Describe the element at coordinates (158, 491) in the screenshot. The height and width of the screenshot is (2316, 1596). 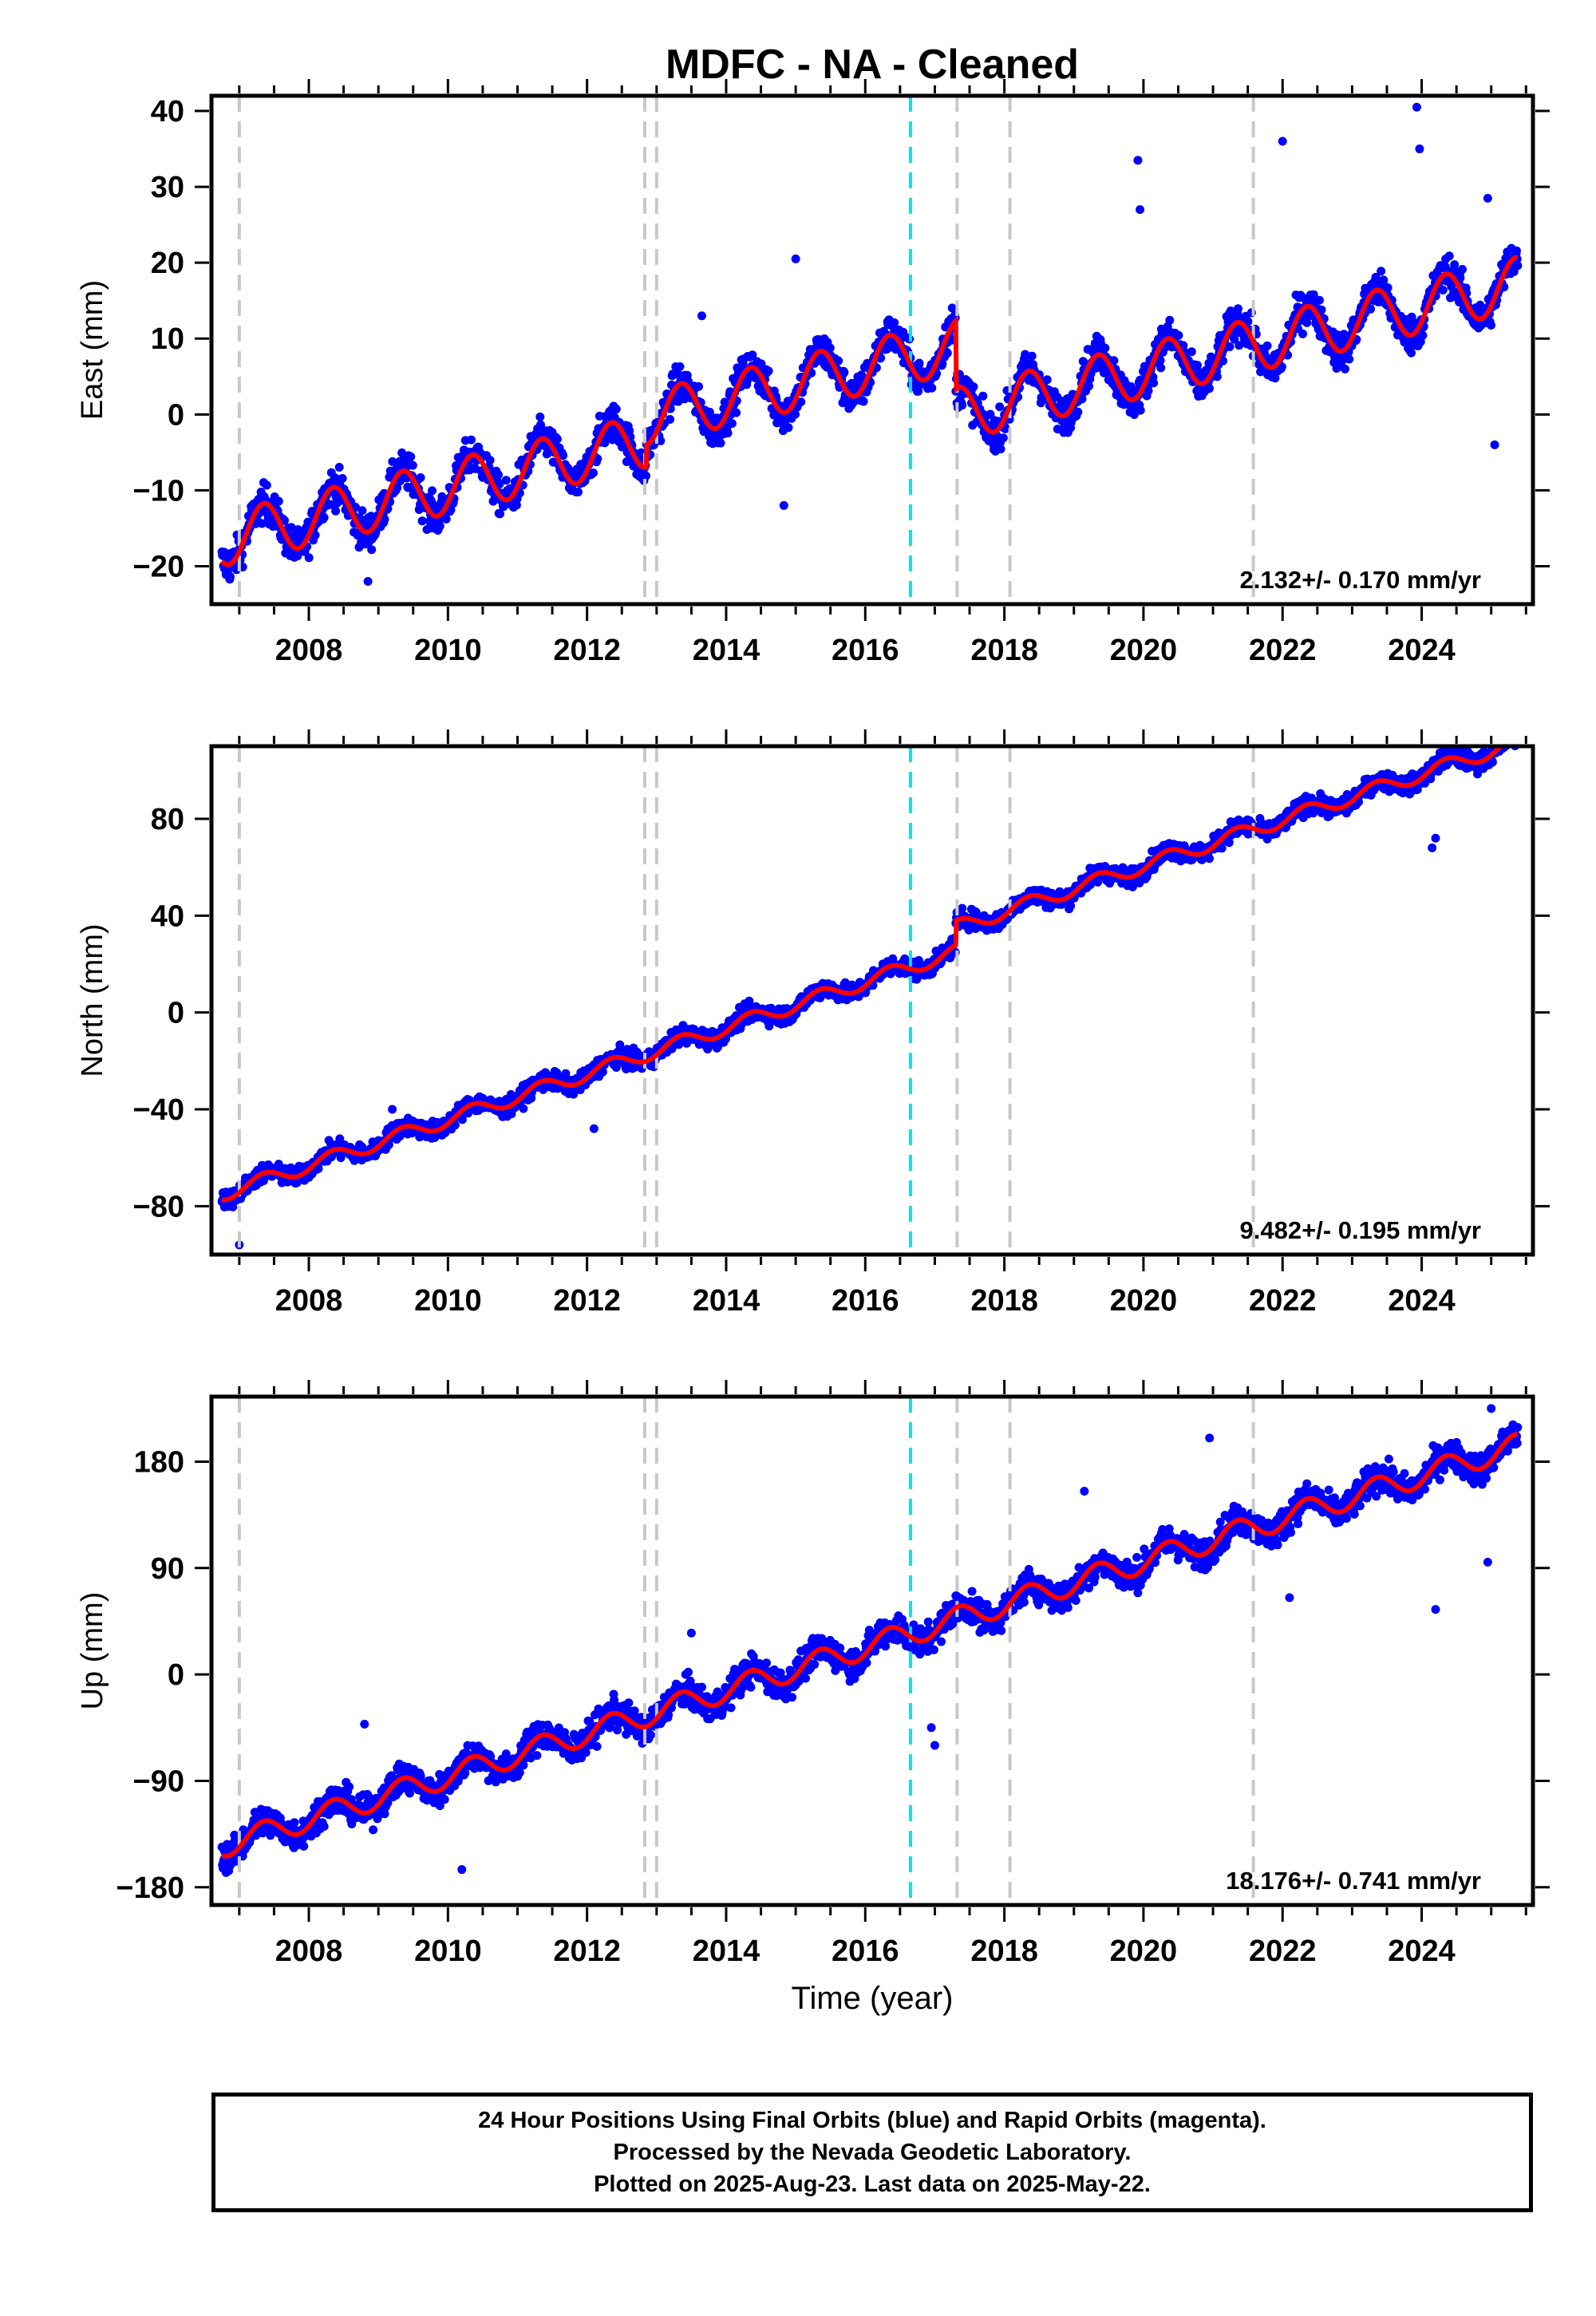
I see `y-tick-label: −10` at that location.